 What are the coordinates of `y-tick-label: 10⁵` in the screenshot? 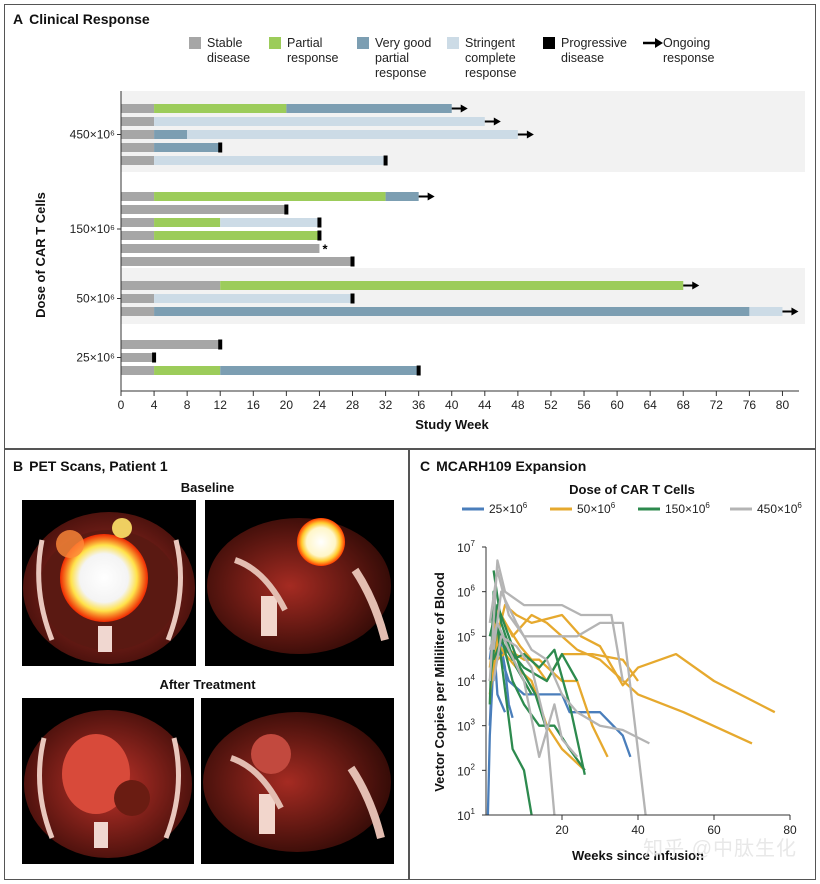 It's located at (466, 636).